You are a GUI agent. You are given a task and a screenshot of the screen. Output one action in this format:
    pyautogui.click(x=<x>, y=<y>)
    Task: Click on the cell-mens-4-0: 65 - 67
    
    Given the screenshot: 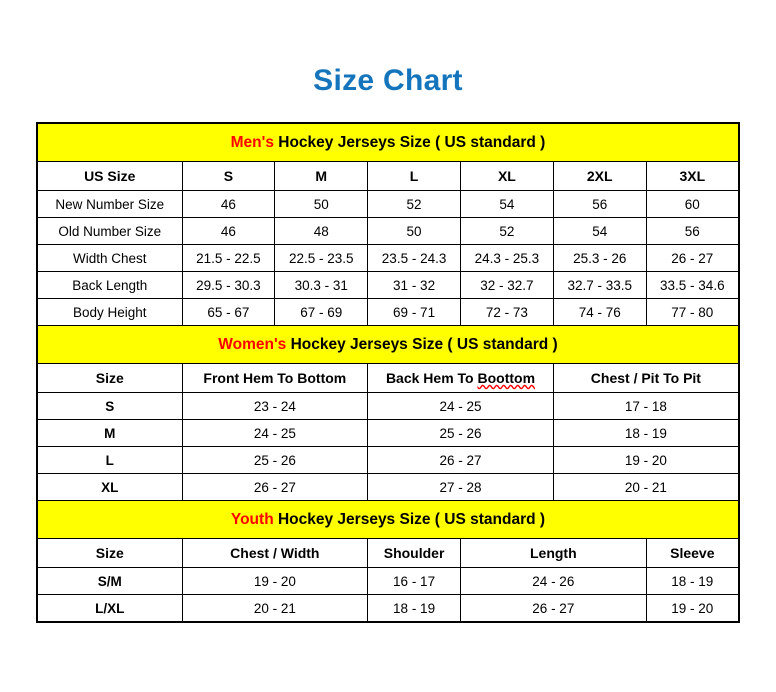 What is the action you would take?
    pyautogui.click(x=228, y=312)
    